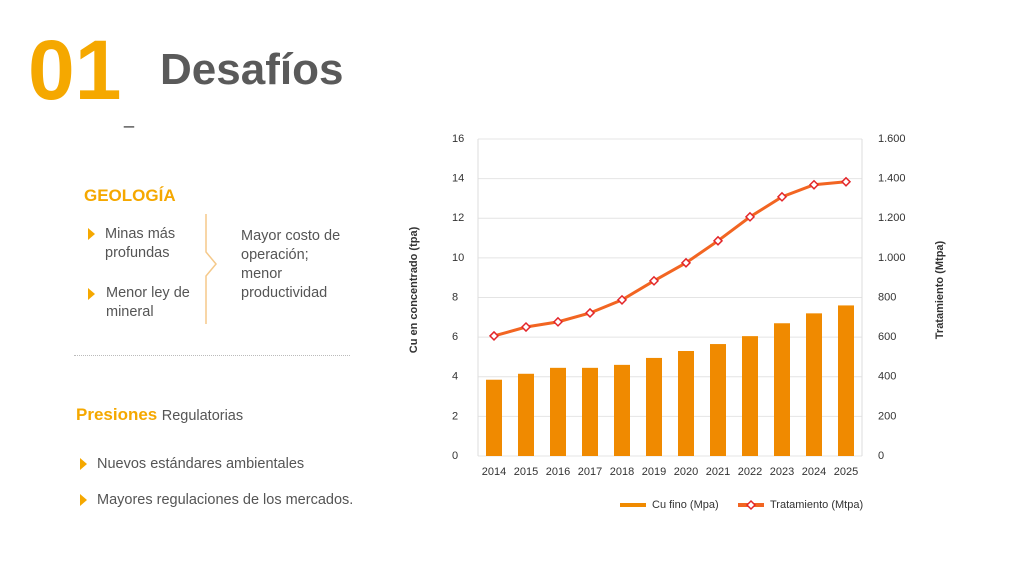  What do you see at coordinates (455, 337) in the screenshot?
I see `y-tick-label: 6` at bounding box center [455, 337].